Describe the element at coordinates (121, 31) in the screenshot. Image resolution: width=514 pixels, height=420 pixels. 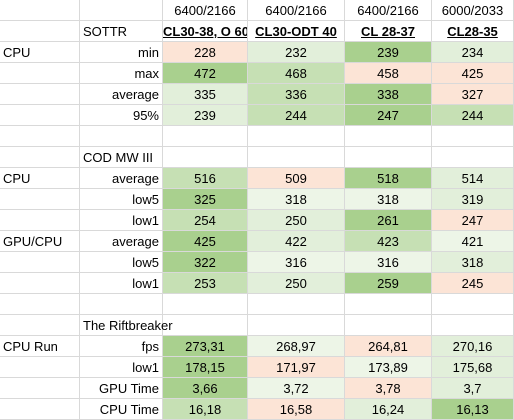
I see `game-title-cell: SOTTR` at that location.